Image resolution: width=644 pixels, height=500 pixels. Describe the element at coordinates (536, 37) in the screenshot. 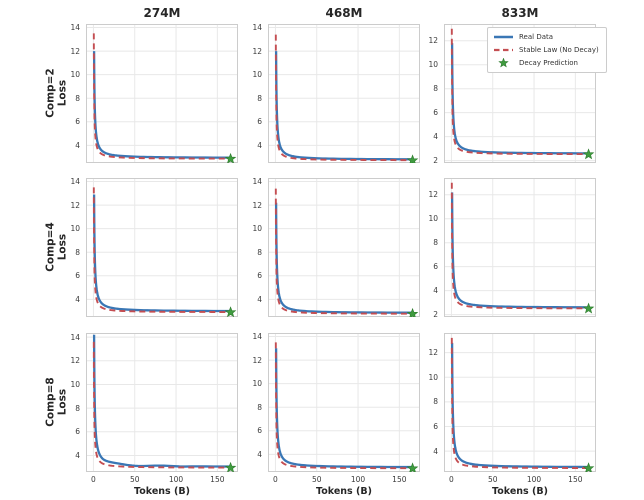

I see `legend-label: Real Data` at that location.